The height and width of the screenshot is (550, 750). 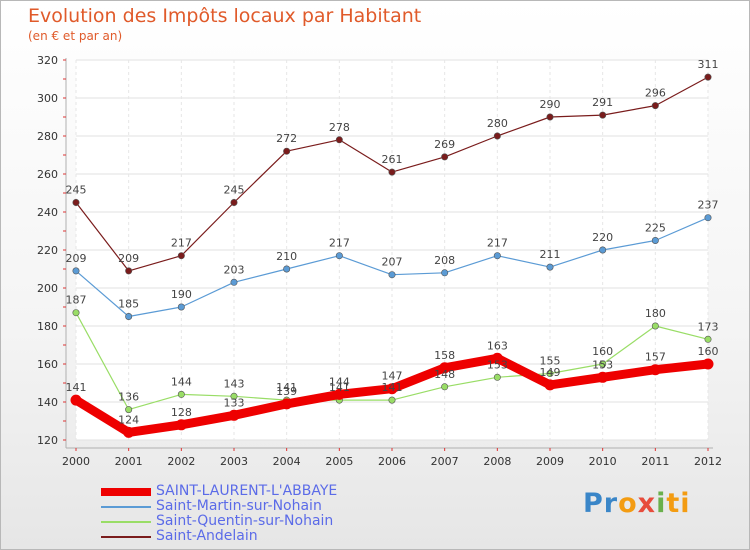 I want to click on data-label: 185, so click(x=128, y=304).